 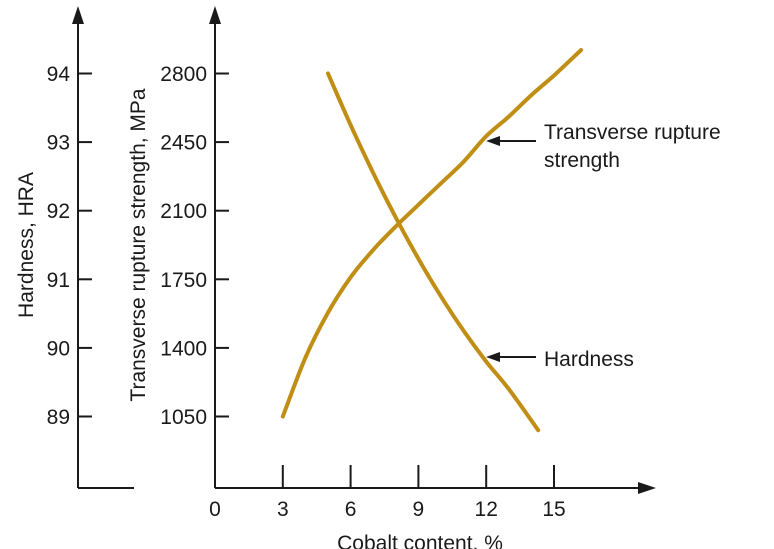 What do you see at coordinates (78, 15) in the screenshot?
I see `hardness-axis-arrow-icon` at bounding box center [78, 15].